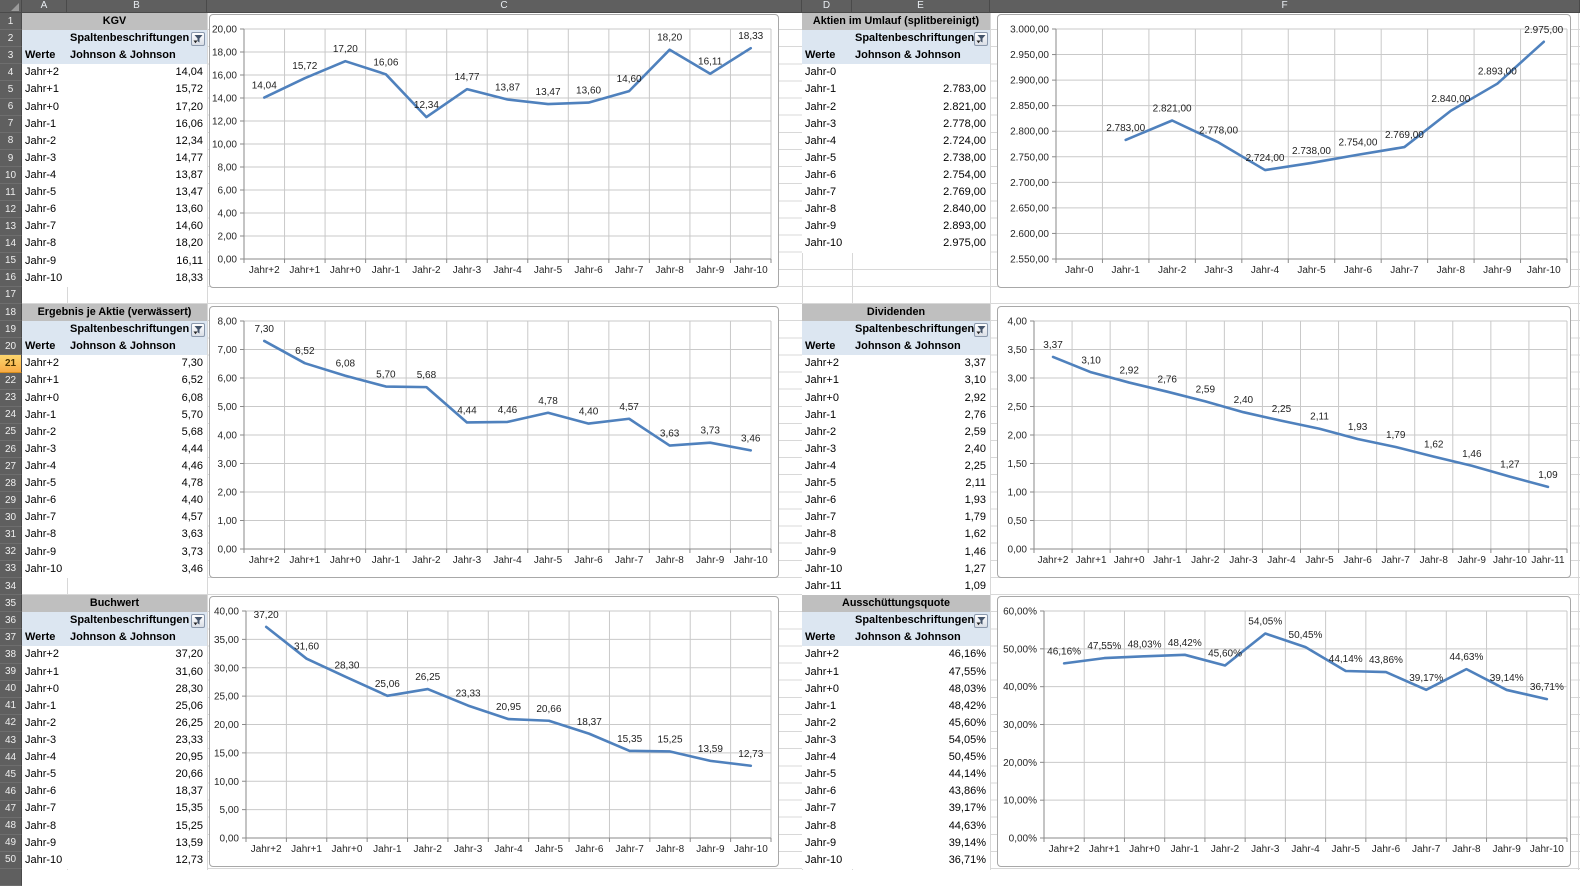 The height and width of the screenshot is (886, 1580). Describe the element at coordinates (189, 757) in the screenshot. I see `value-cell: 20,95` at that location.